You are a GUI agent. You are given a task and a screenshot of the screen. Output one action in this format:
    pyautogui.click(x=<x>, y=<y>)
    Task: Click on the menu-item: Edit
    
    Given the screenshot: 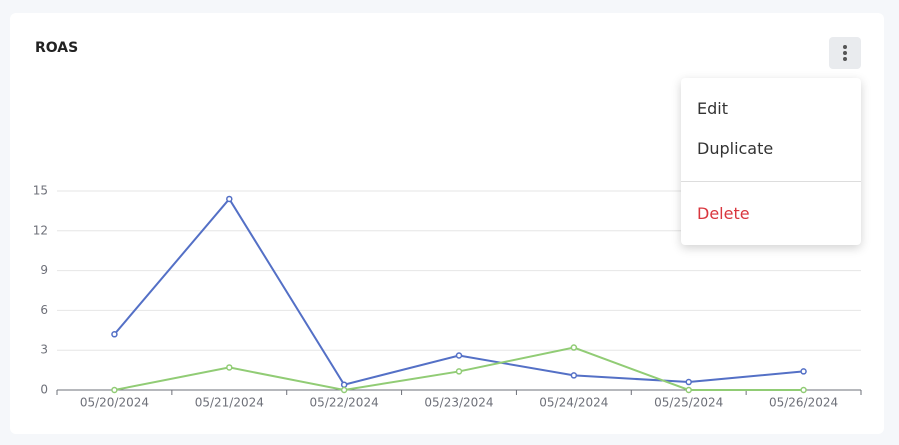 What is the action you would take?
    pyautogui.click(x=712, y=108)
    